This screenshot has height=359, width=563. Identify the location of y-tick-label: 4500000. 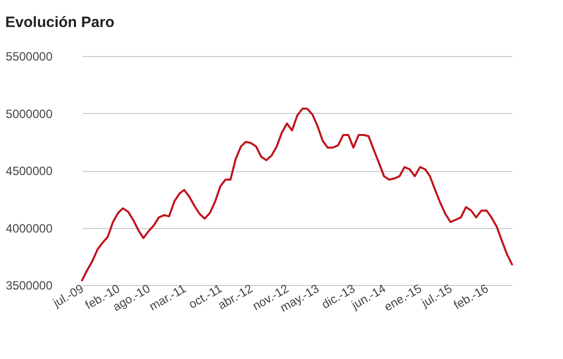
(29, 171).